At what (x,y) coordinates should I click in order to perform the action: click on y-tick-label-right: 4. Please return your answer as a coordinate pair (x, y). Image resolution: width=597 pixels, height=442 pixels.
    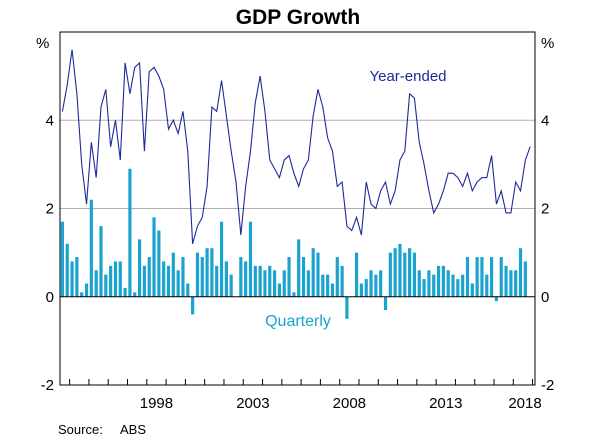
    Looking at the image, I should click on (545, 120).